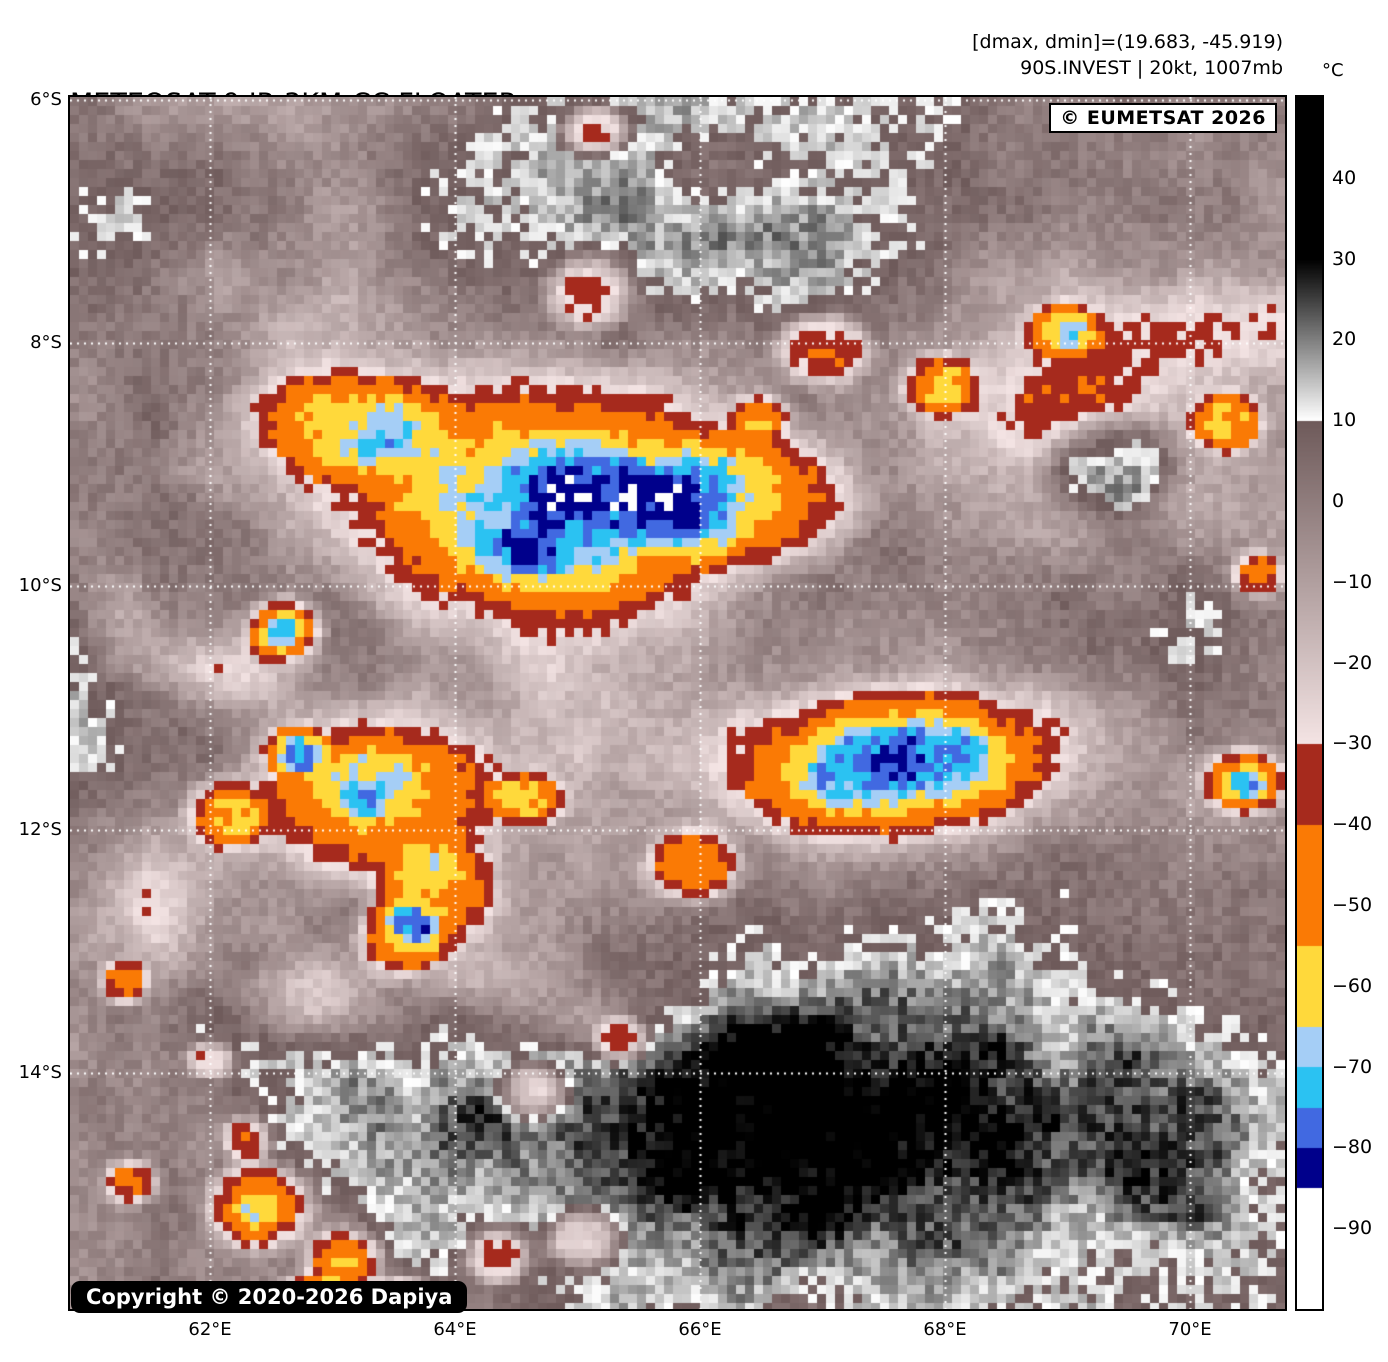 The width and height of the screenshot is (1388, 1362). I want to click on colorbar-gradient, so click(1309, 703).